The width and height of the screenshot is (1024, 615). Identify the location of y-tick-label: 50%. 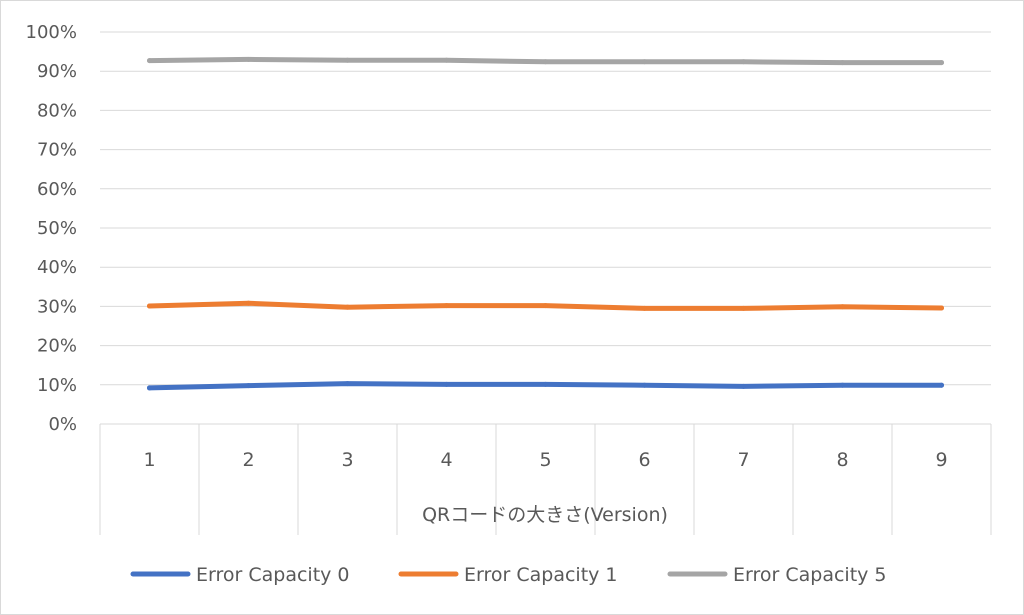
(57, 228).